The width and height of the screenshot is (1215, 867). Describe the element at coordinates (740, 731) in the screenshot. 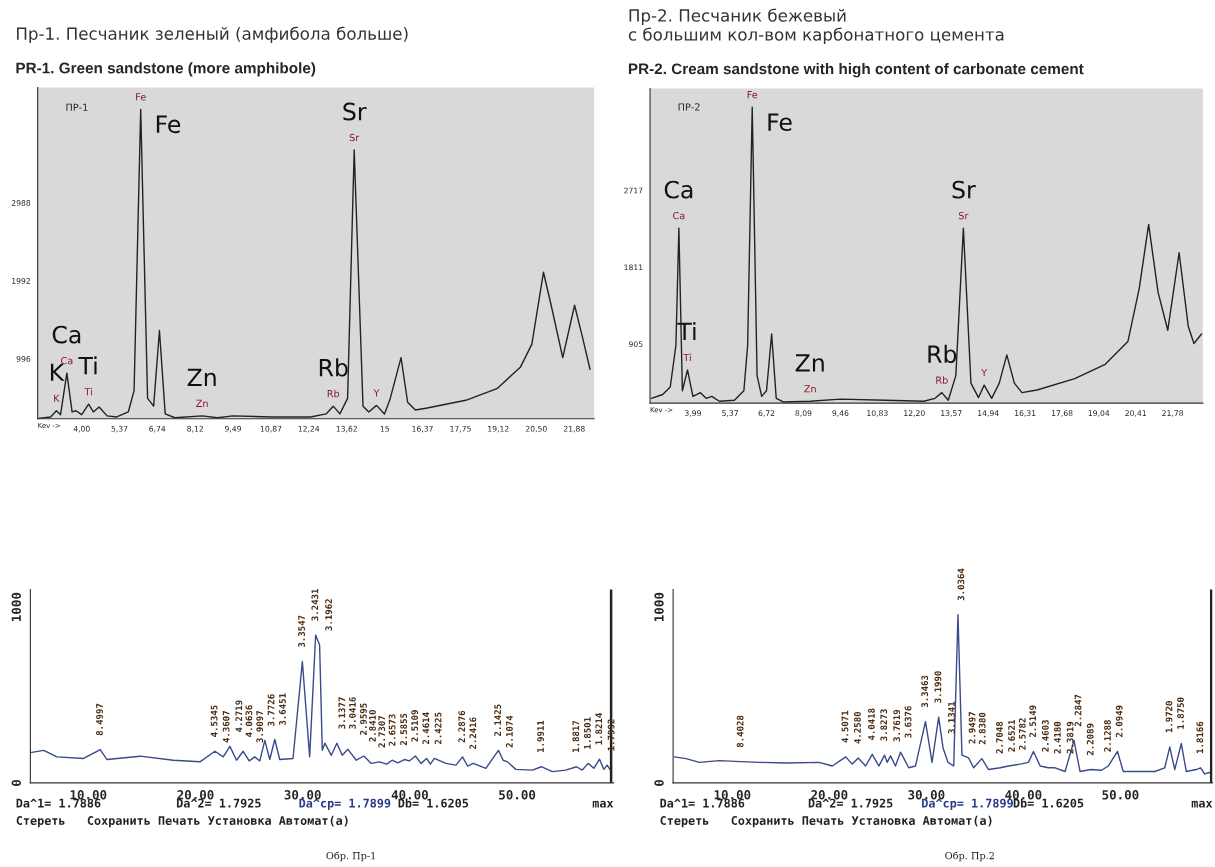

I see `annotation: 8.4028` at that location.